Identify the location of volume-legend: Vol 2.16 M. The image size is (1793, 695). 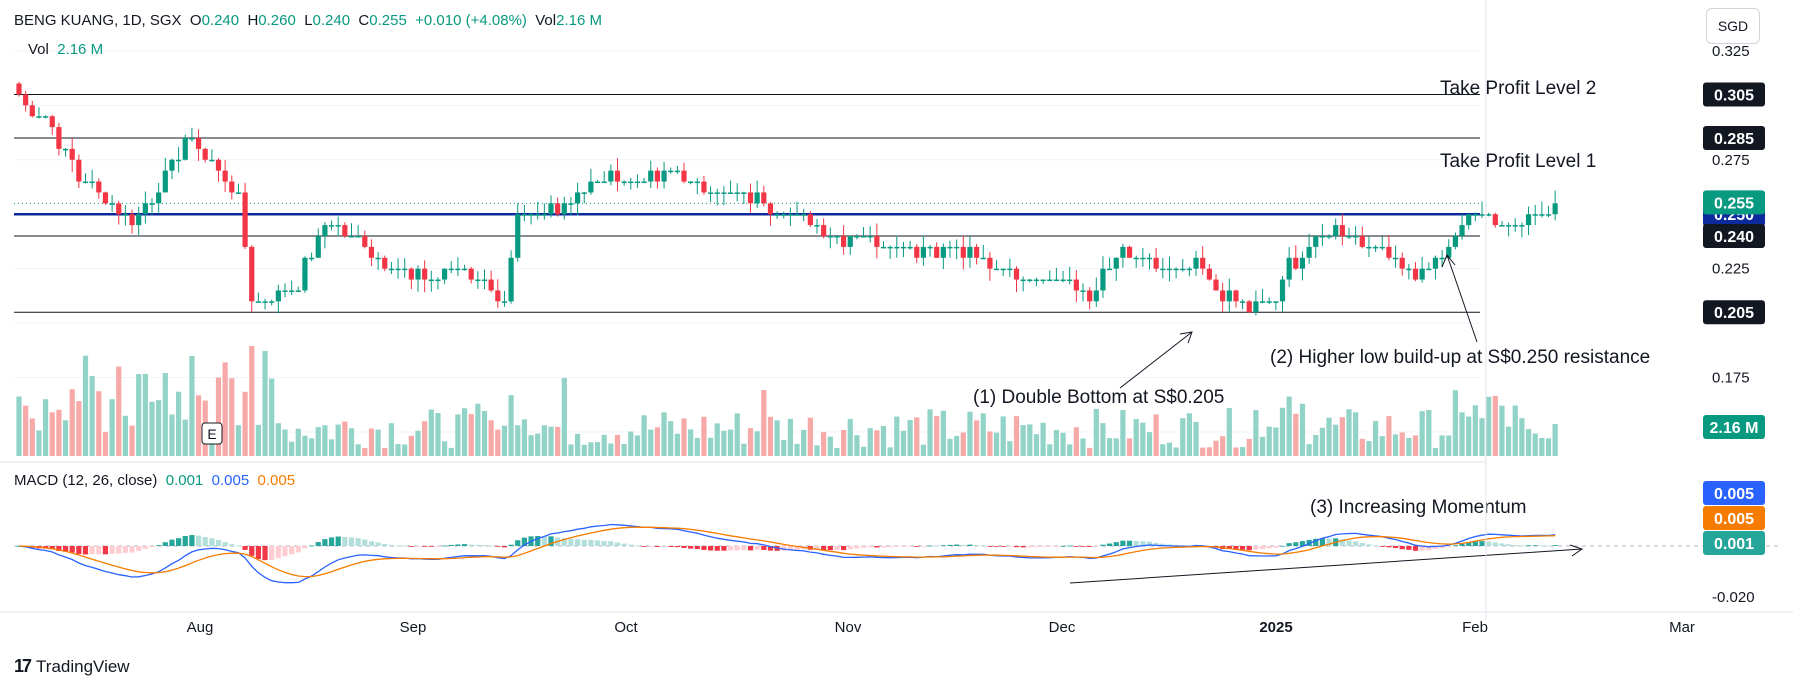
(65, 49).